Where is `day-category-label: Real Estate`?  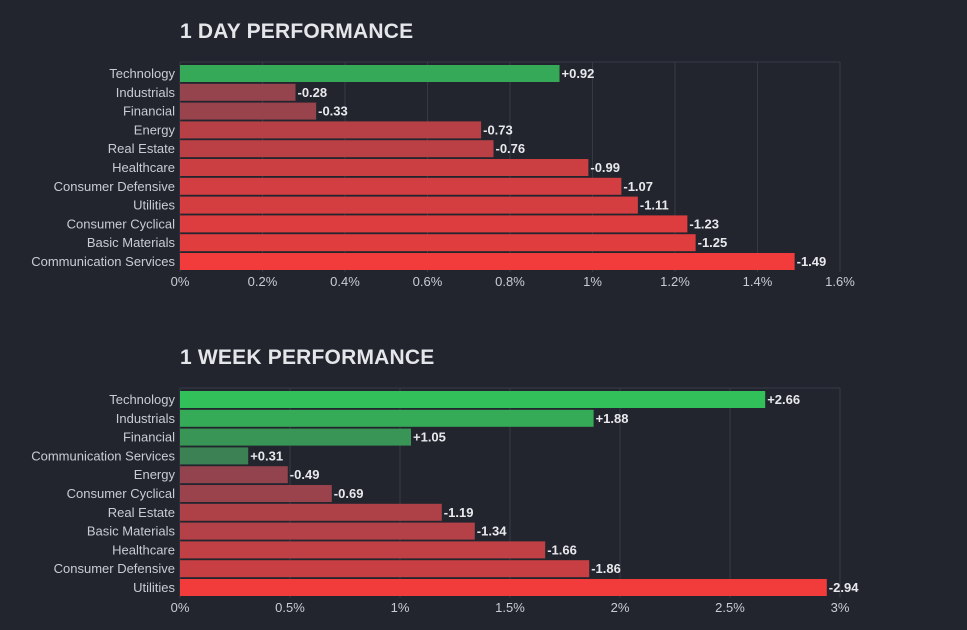
day-category-label: Real Estate is located at coordinates (141, 148).